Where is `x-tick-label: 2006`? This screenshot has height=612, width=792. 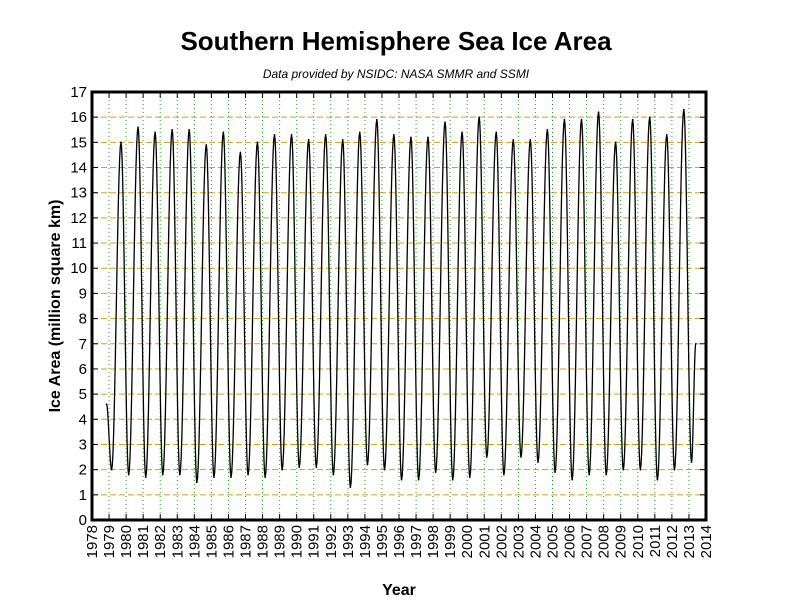
x-tick-label: 2006 is located at coordinates (570, 541).